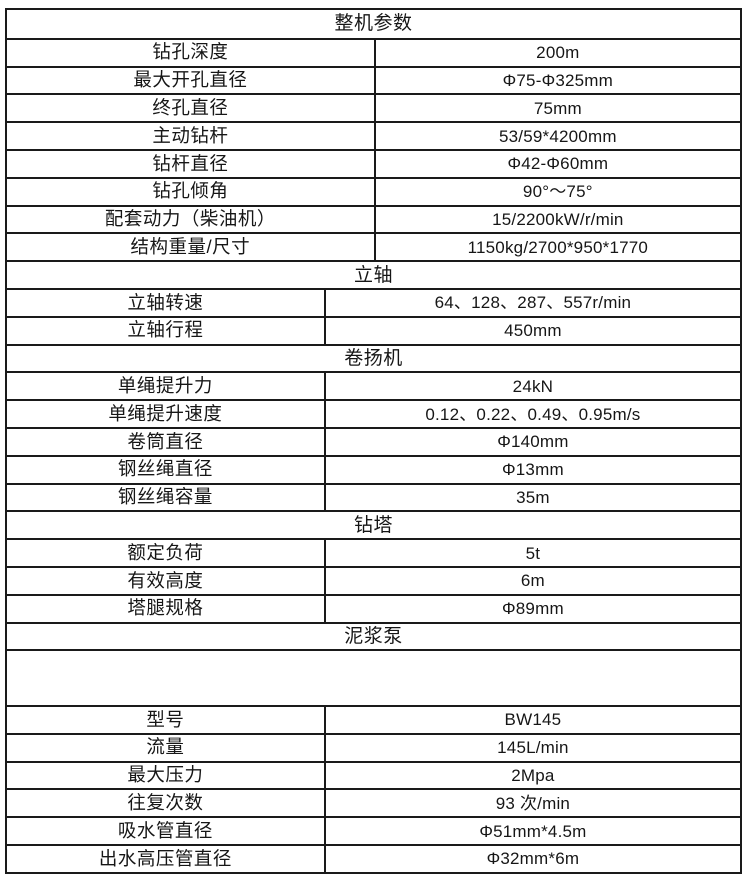 This screenshot has height=879, width=750. Describe the element at coordinates (557, 136) in the screenshot. I see `row-value: 53/59*4200mm` at that location.